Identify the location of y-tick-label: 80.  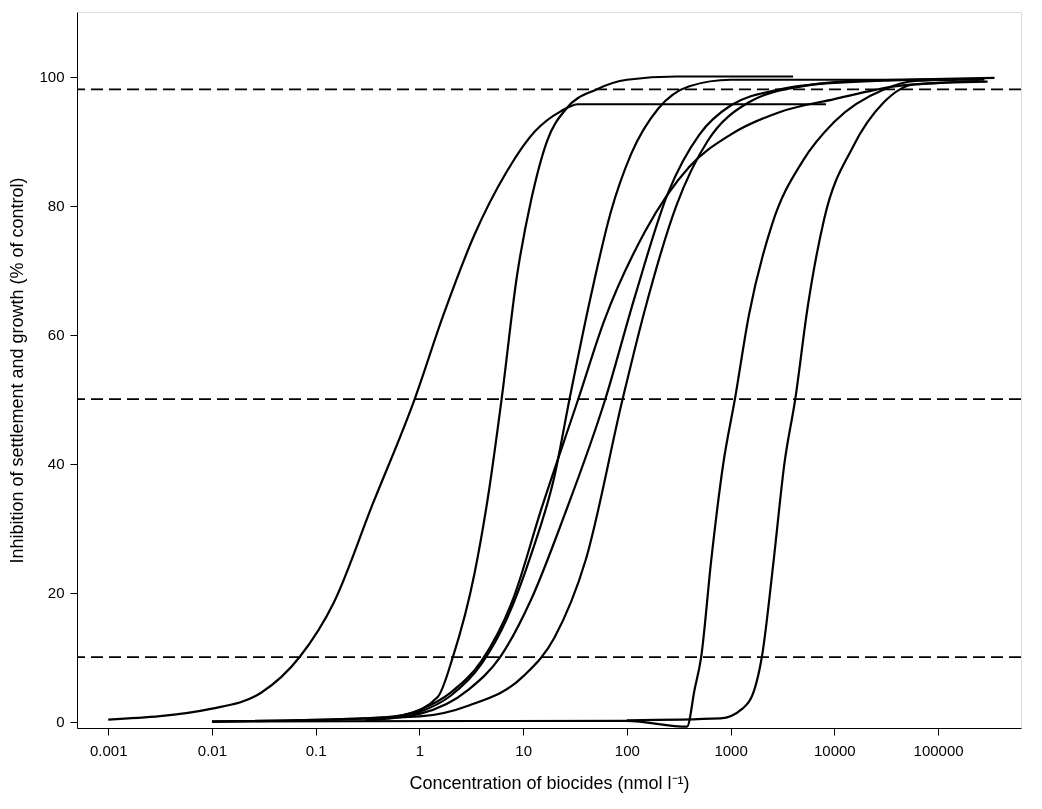
(56, 206).